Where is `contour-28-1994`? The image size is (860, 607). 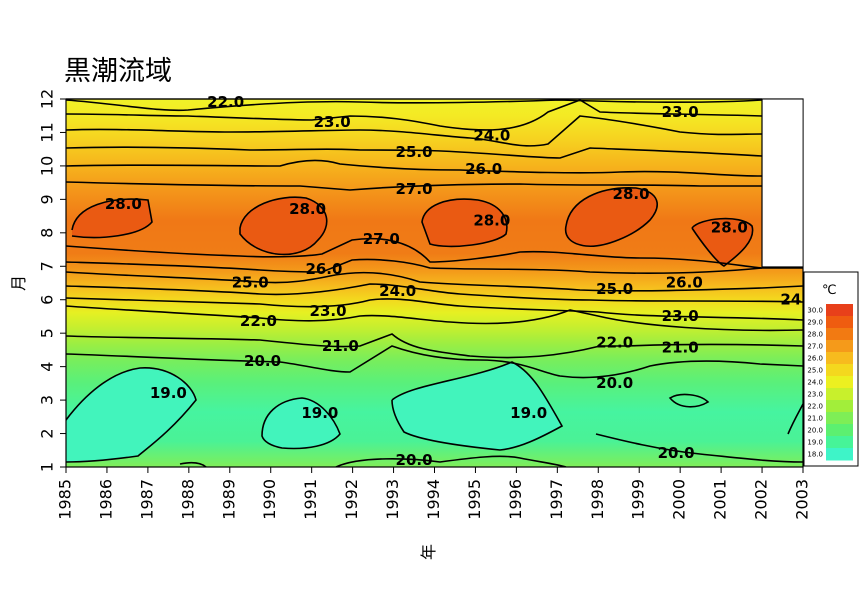
contour-28-1994 is located at coordinates (464, 223).